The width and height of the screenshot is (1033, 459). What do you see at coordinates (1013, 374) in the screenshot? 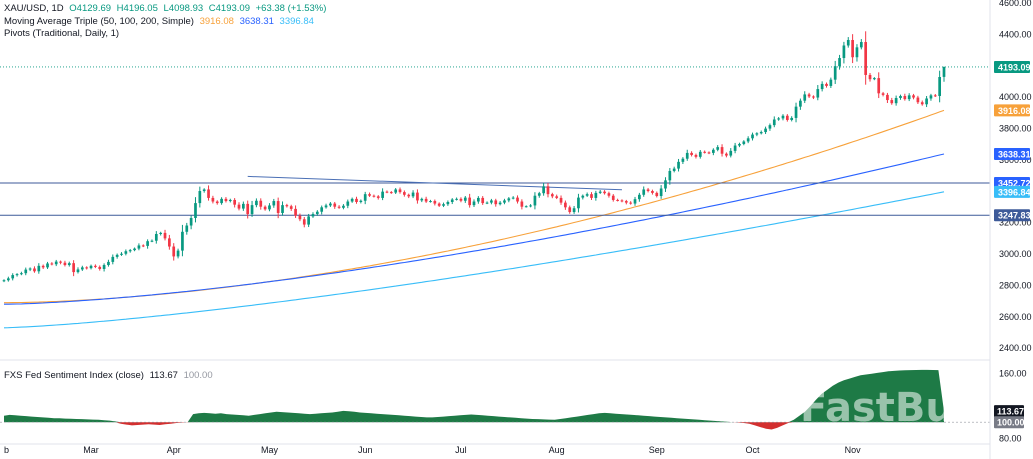
I see `sentiment-tick-label: 160.00` at bounding box center [1013, 374].